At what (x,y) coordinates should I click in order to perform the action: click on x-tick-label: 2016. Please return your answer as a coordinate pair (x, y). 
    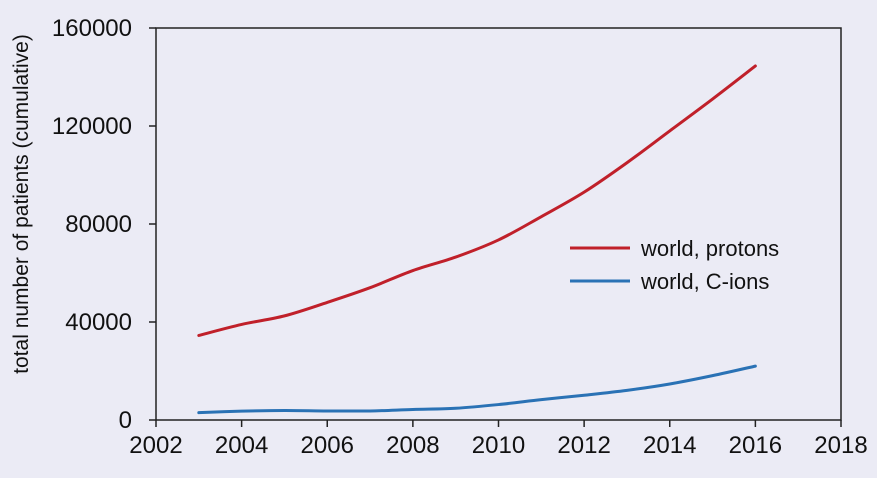
    Looking at the image, I should click on (755, 445).